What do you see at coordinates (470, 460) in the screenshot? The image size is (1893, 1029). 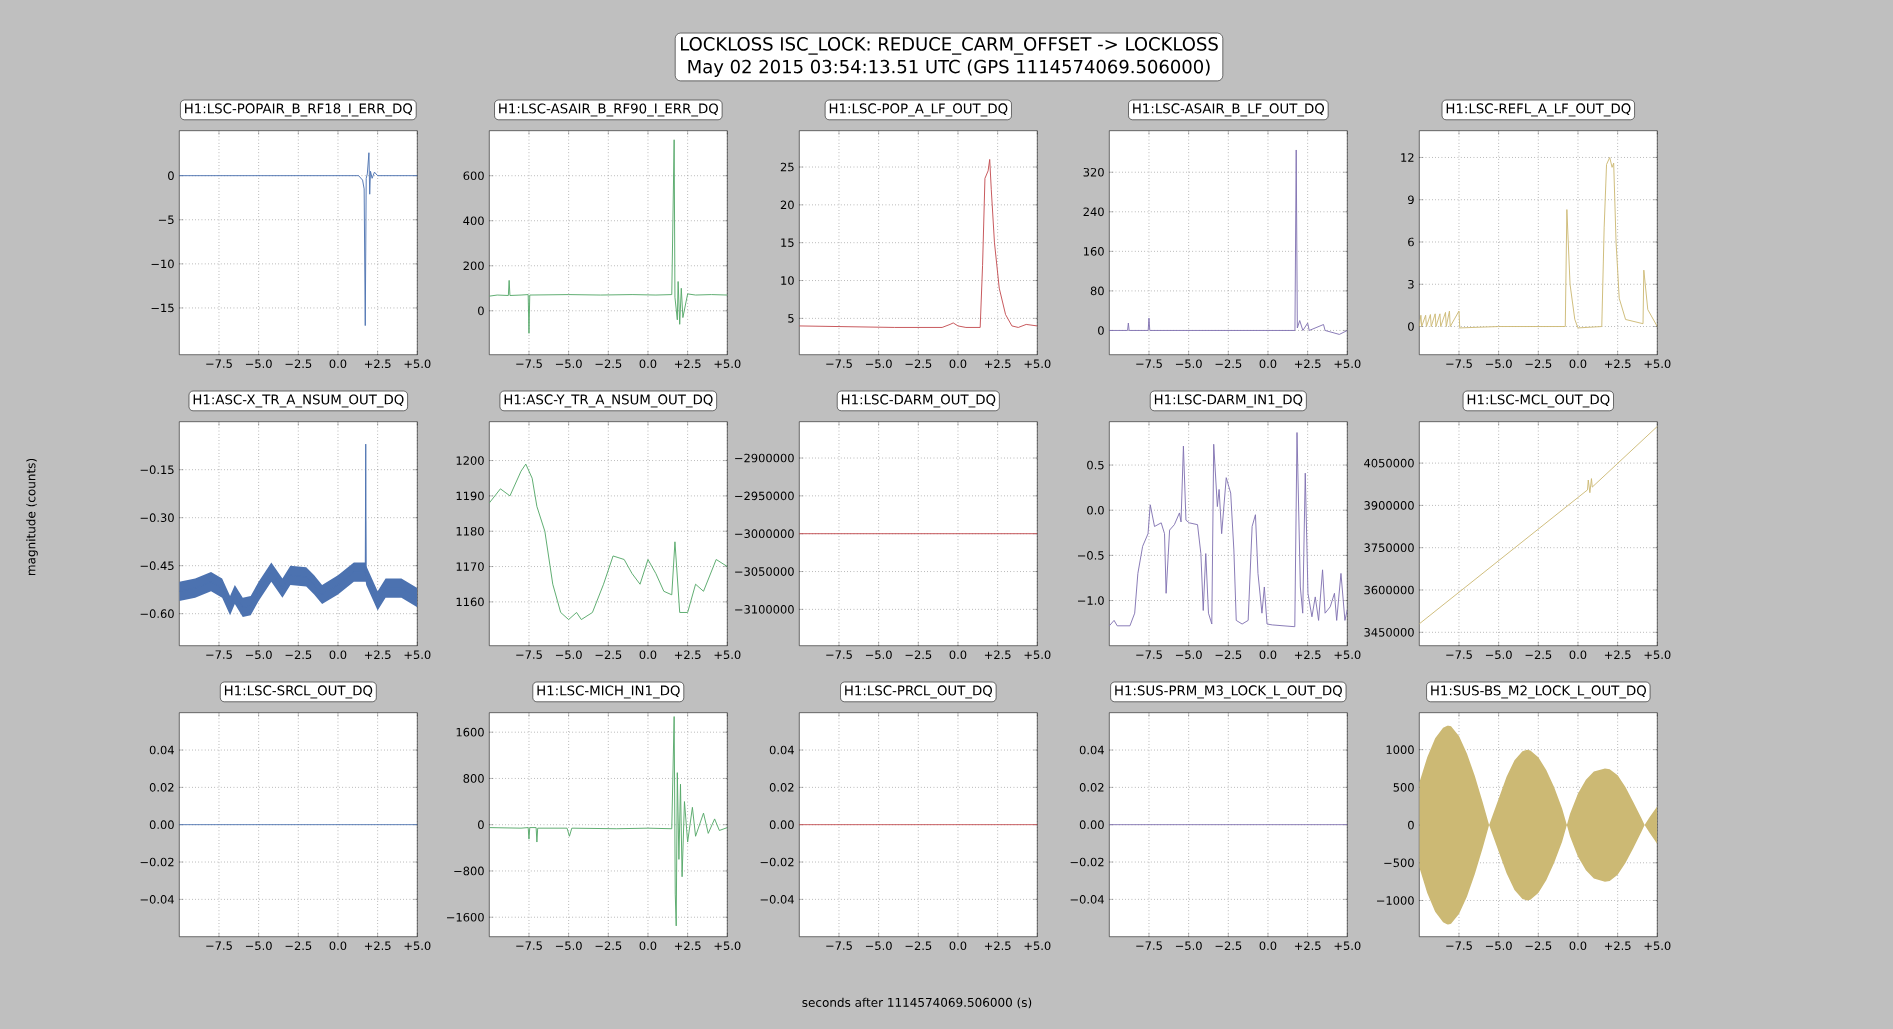 I see `y-tick-label: 1200` at bounding box center [470, 460].